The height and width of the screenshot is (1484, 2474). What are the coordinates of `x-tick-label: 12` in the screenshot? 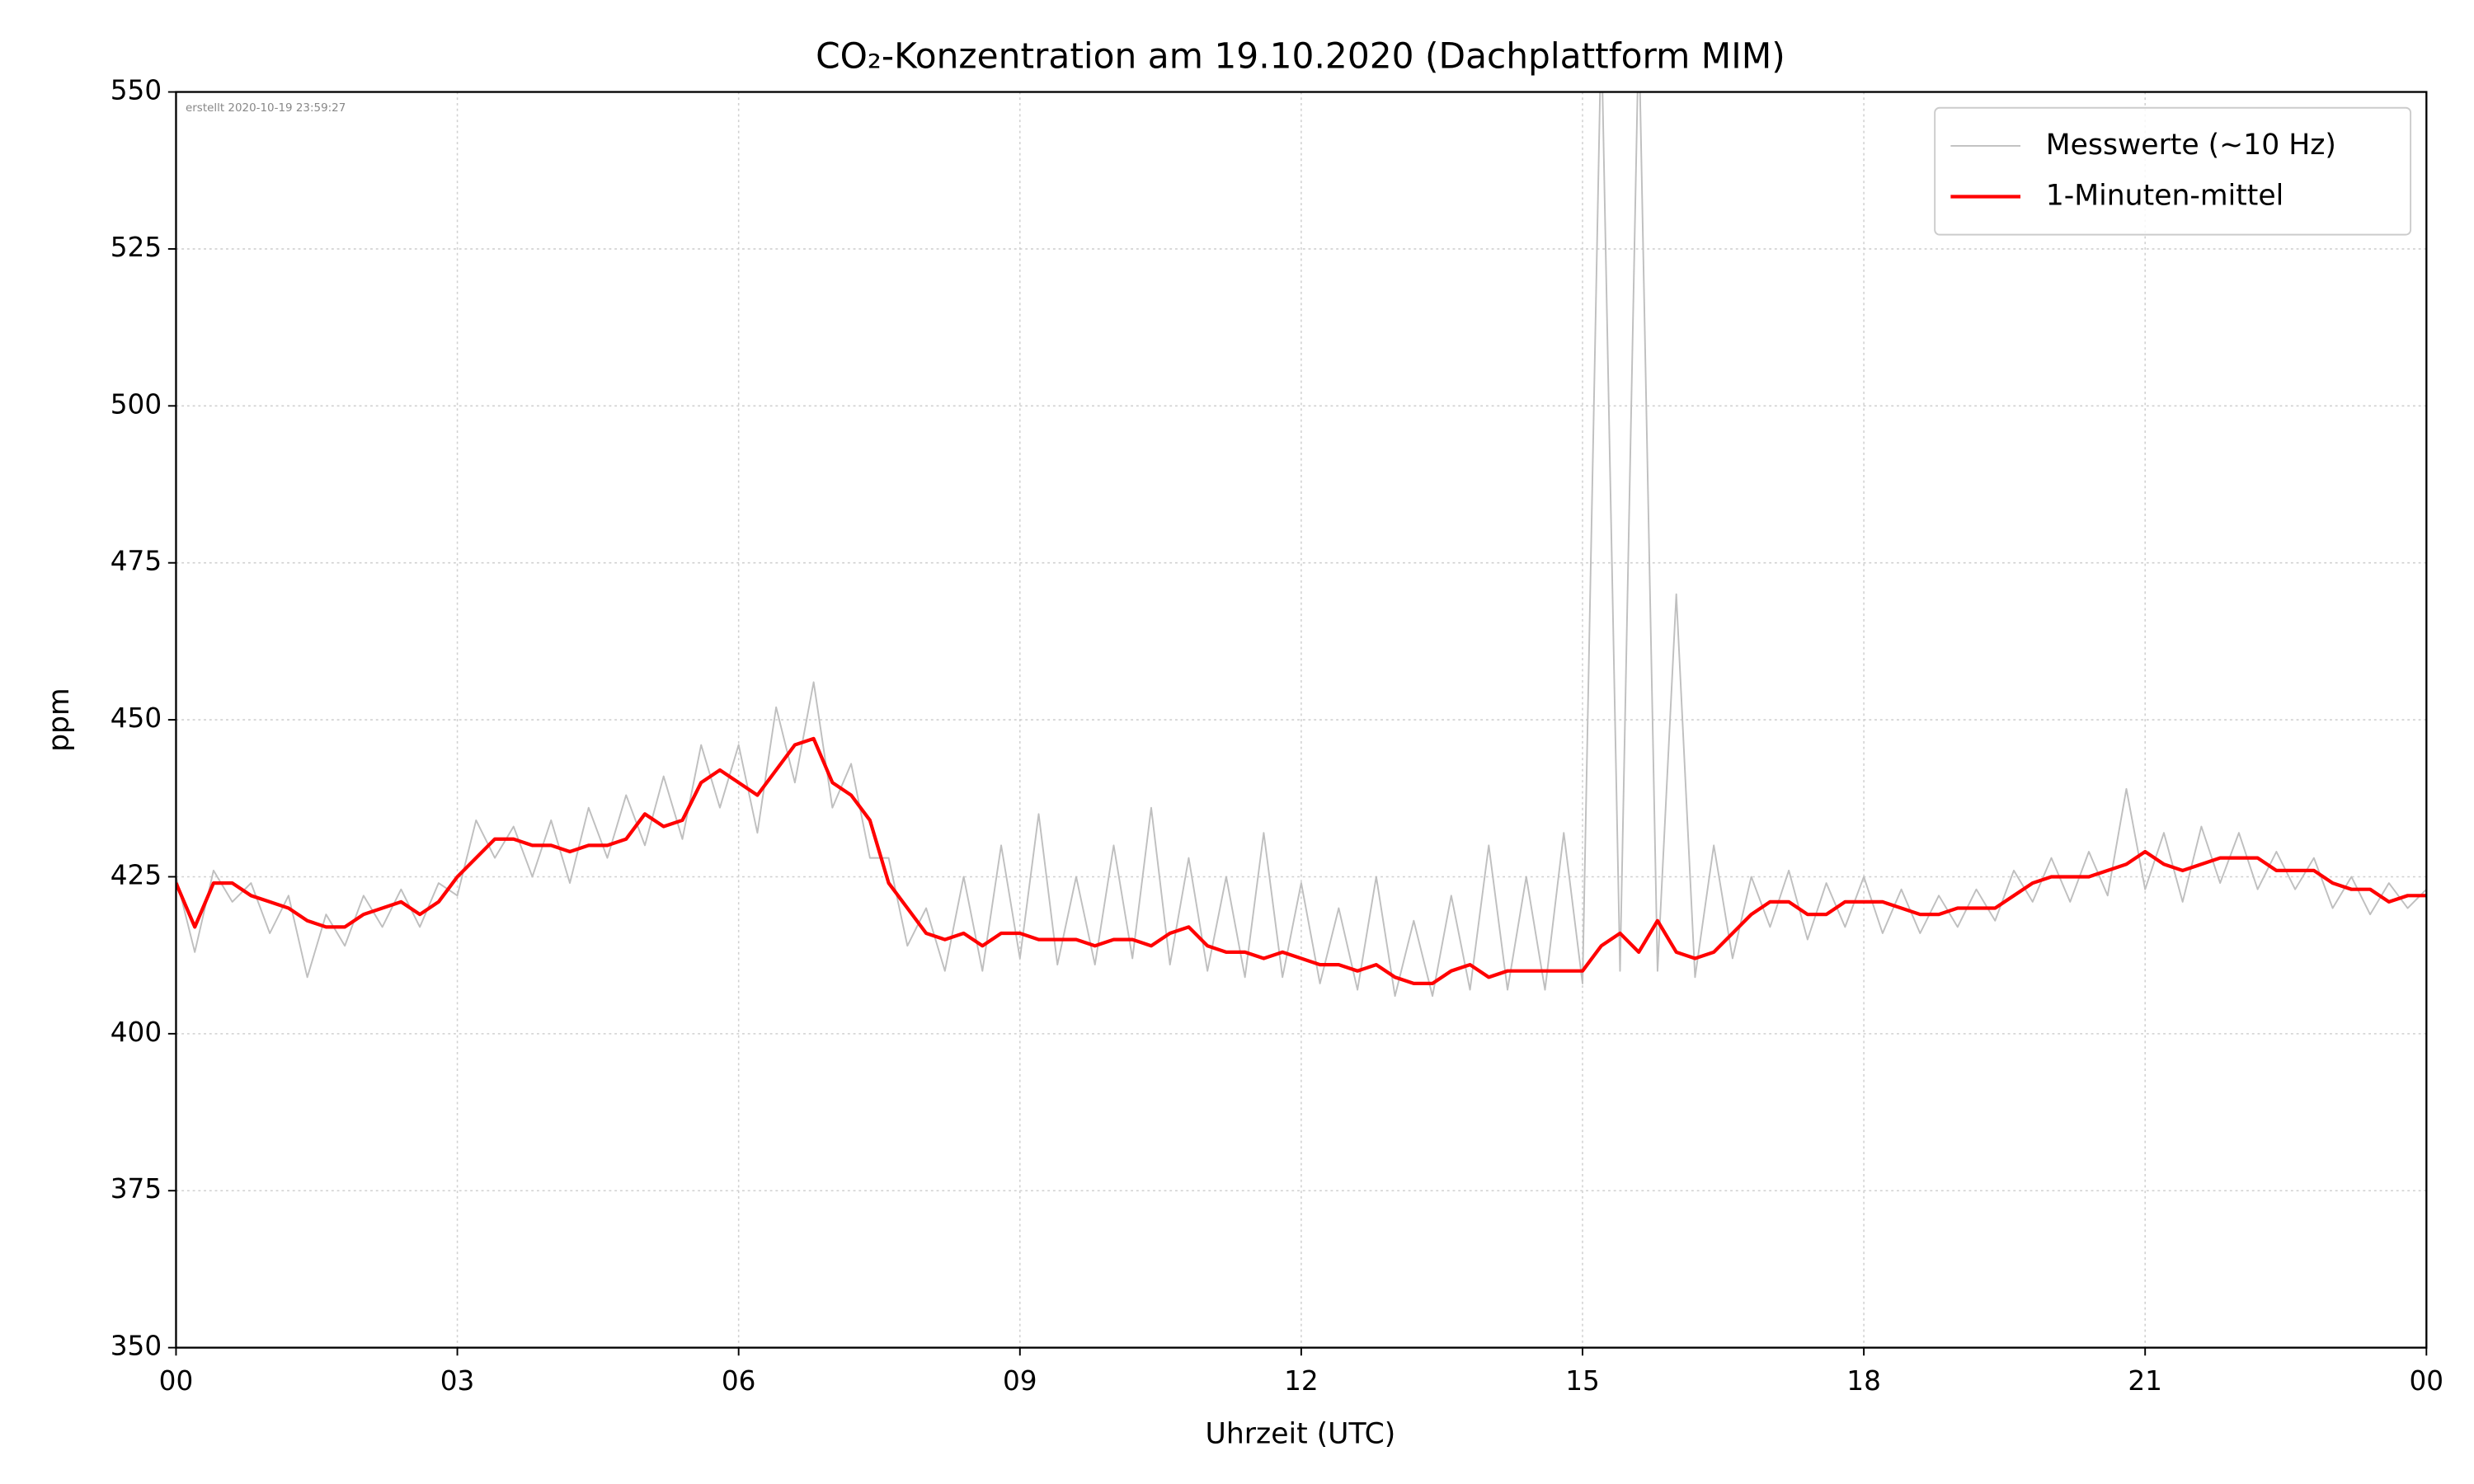 It's located at (1301, 1381).